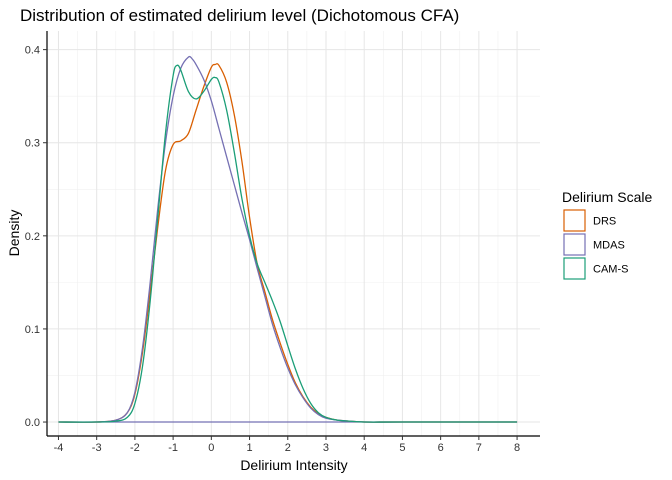 The height and width of the screenshot is (480, 672). What do you see at coordinates (249, 448) in the screenshot?
I see `x-tick-label: 1` at bounding box center [249, 448].